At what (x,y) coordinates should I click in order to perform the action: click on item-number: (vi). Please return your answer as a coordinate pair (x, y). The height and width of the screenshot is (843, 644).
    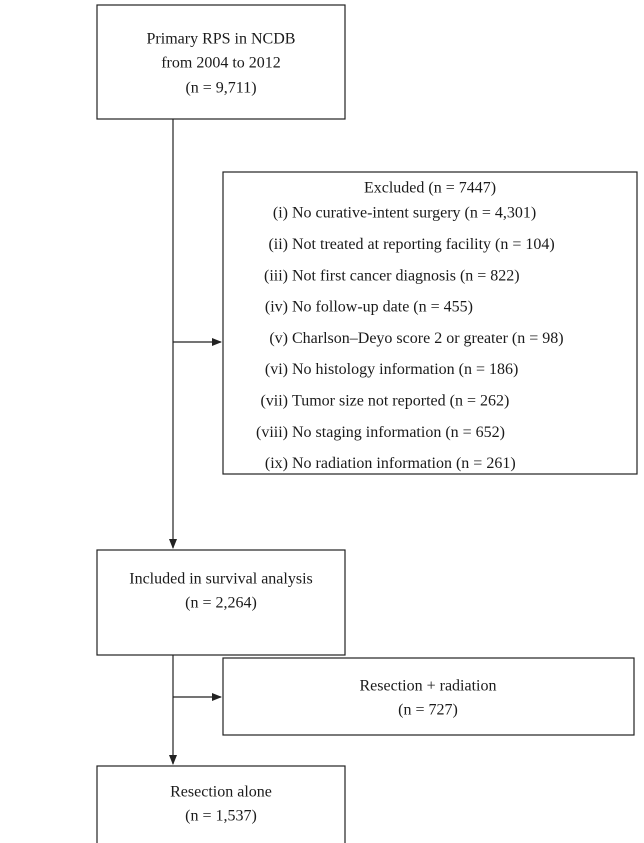
    Looking at the image, I should click on (276, 369).